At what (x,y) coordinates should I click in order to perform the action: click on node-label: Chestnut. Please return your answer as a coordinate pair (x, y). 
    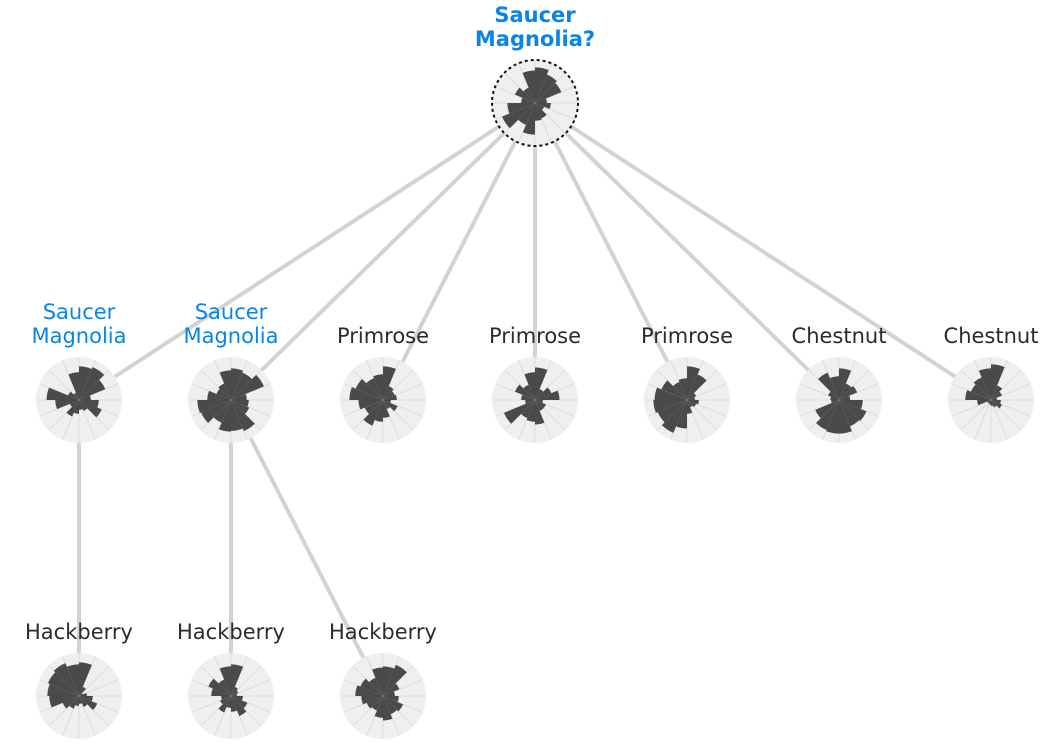
    Looking at the image, I should click on (839, 336).